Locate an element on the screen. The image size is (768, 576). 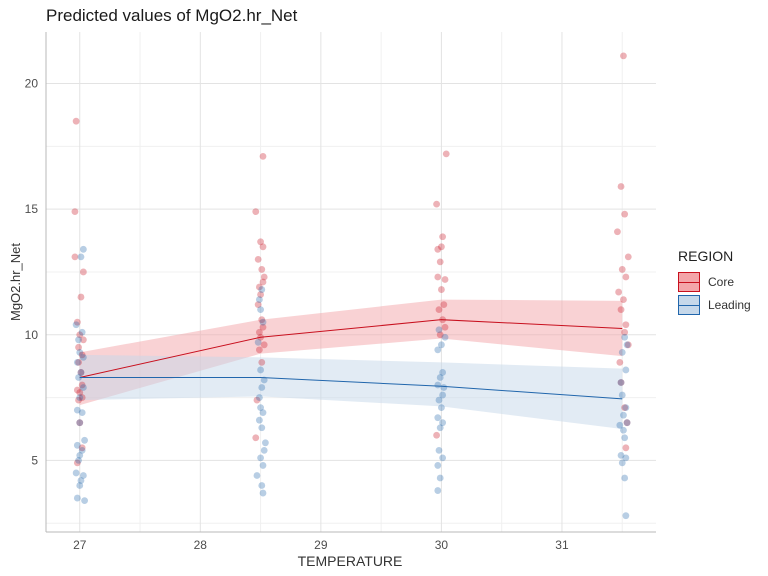
x-tick-label: 29 is located at coordinates (321, 545).